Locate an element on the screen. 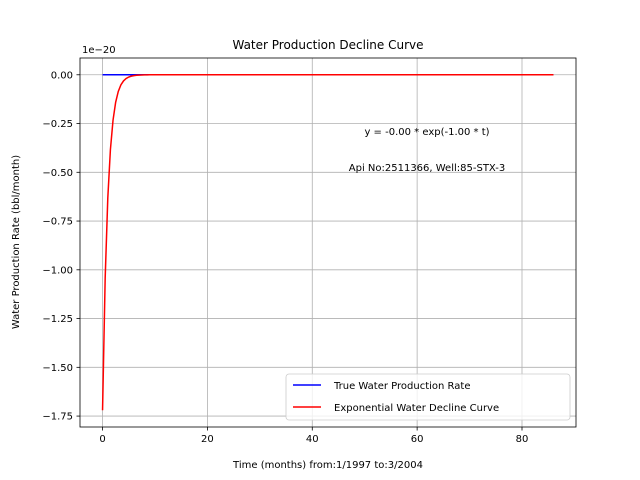 The image size is (640, 480). y-tick-label: −1.75 is located at coordinates (57, 417).